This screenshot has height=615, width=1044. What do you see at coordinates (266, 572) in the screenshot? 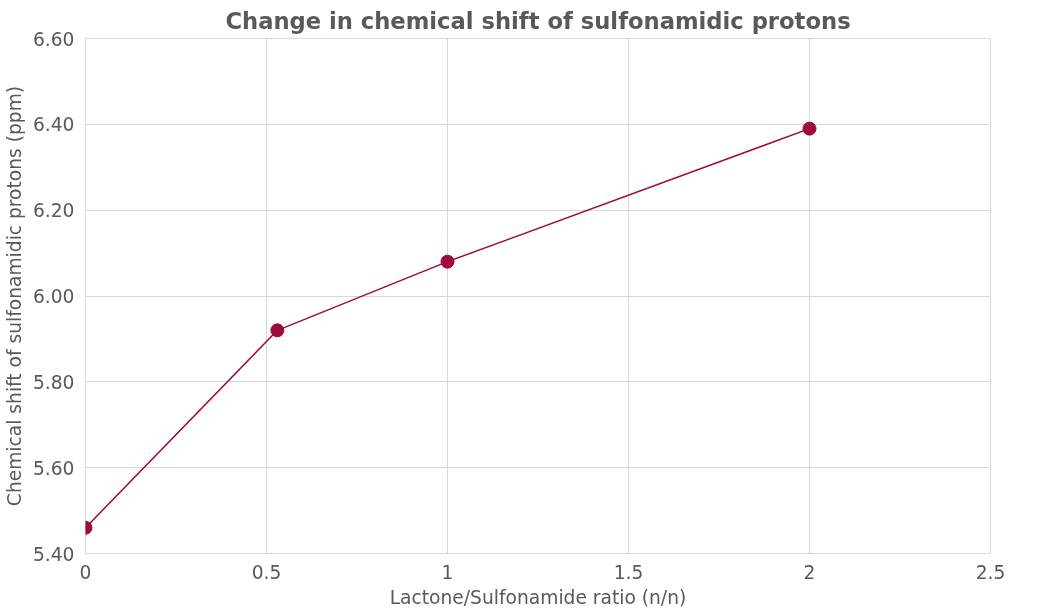
I see `x-tick-label: 0.5` at bounding box center [266, 572].